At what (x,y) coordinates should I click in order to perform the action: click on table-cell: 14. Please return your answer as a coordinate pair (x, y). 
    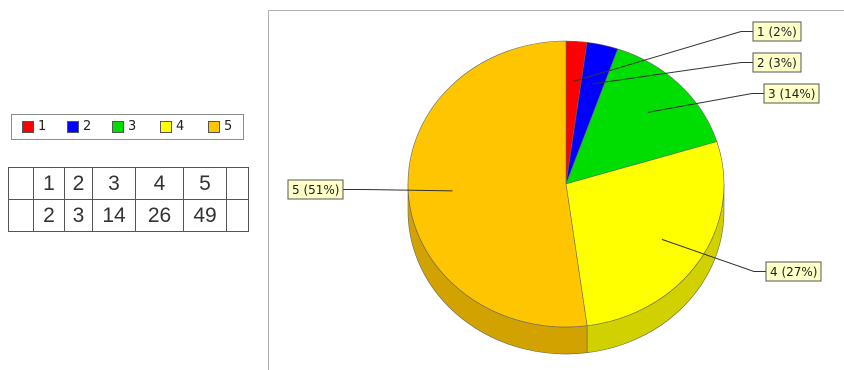
    Looking at the image, I should click on (114, 215).